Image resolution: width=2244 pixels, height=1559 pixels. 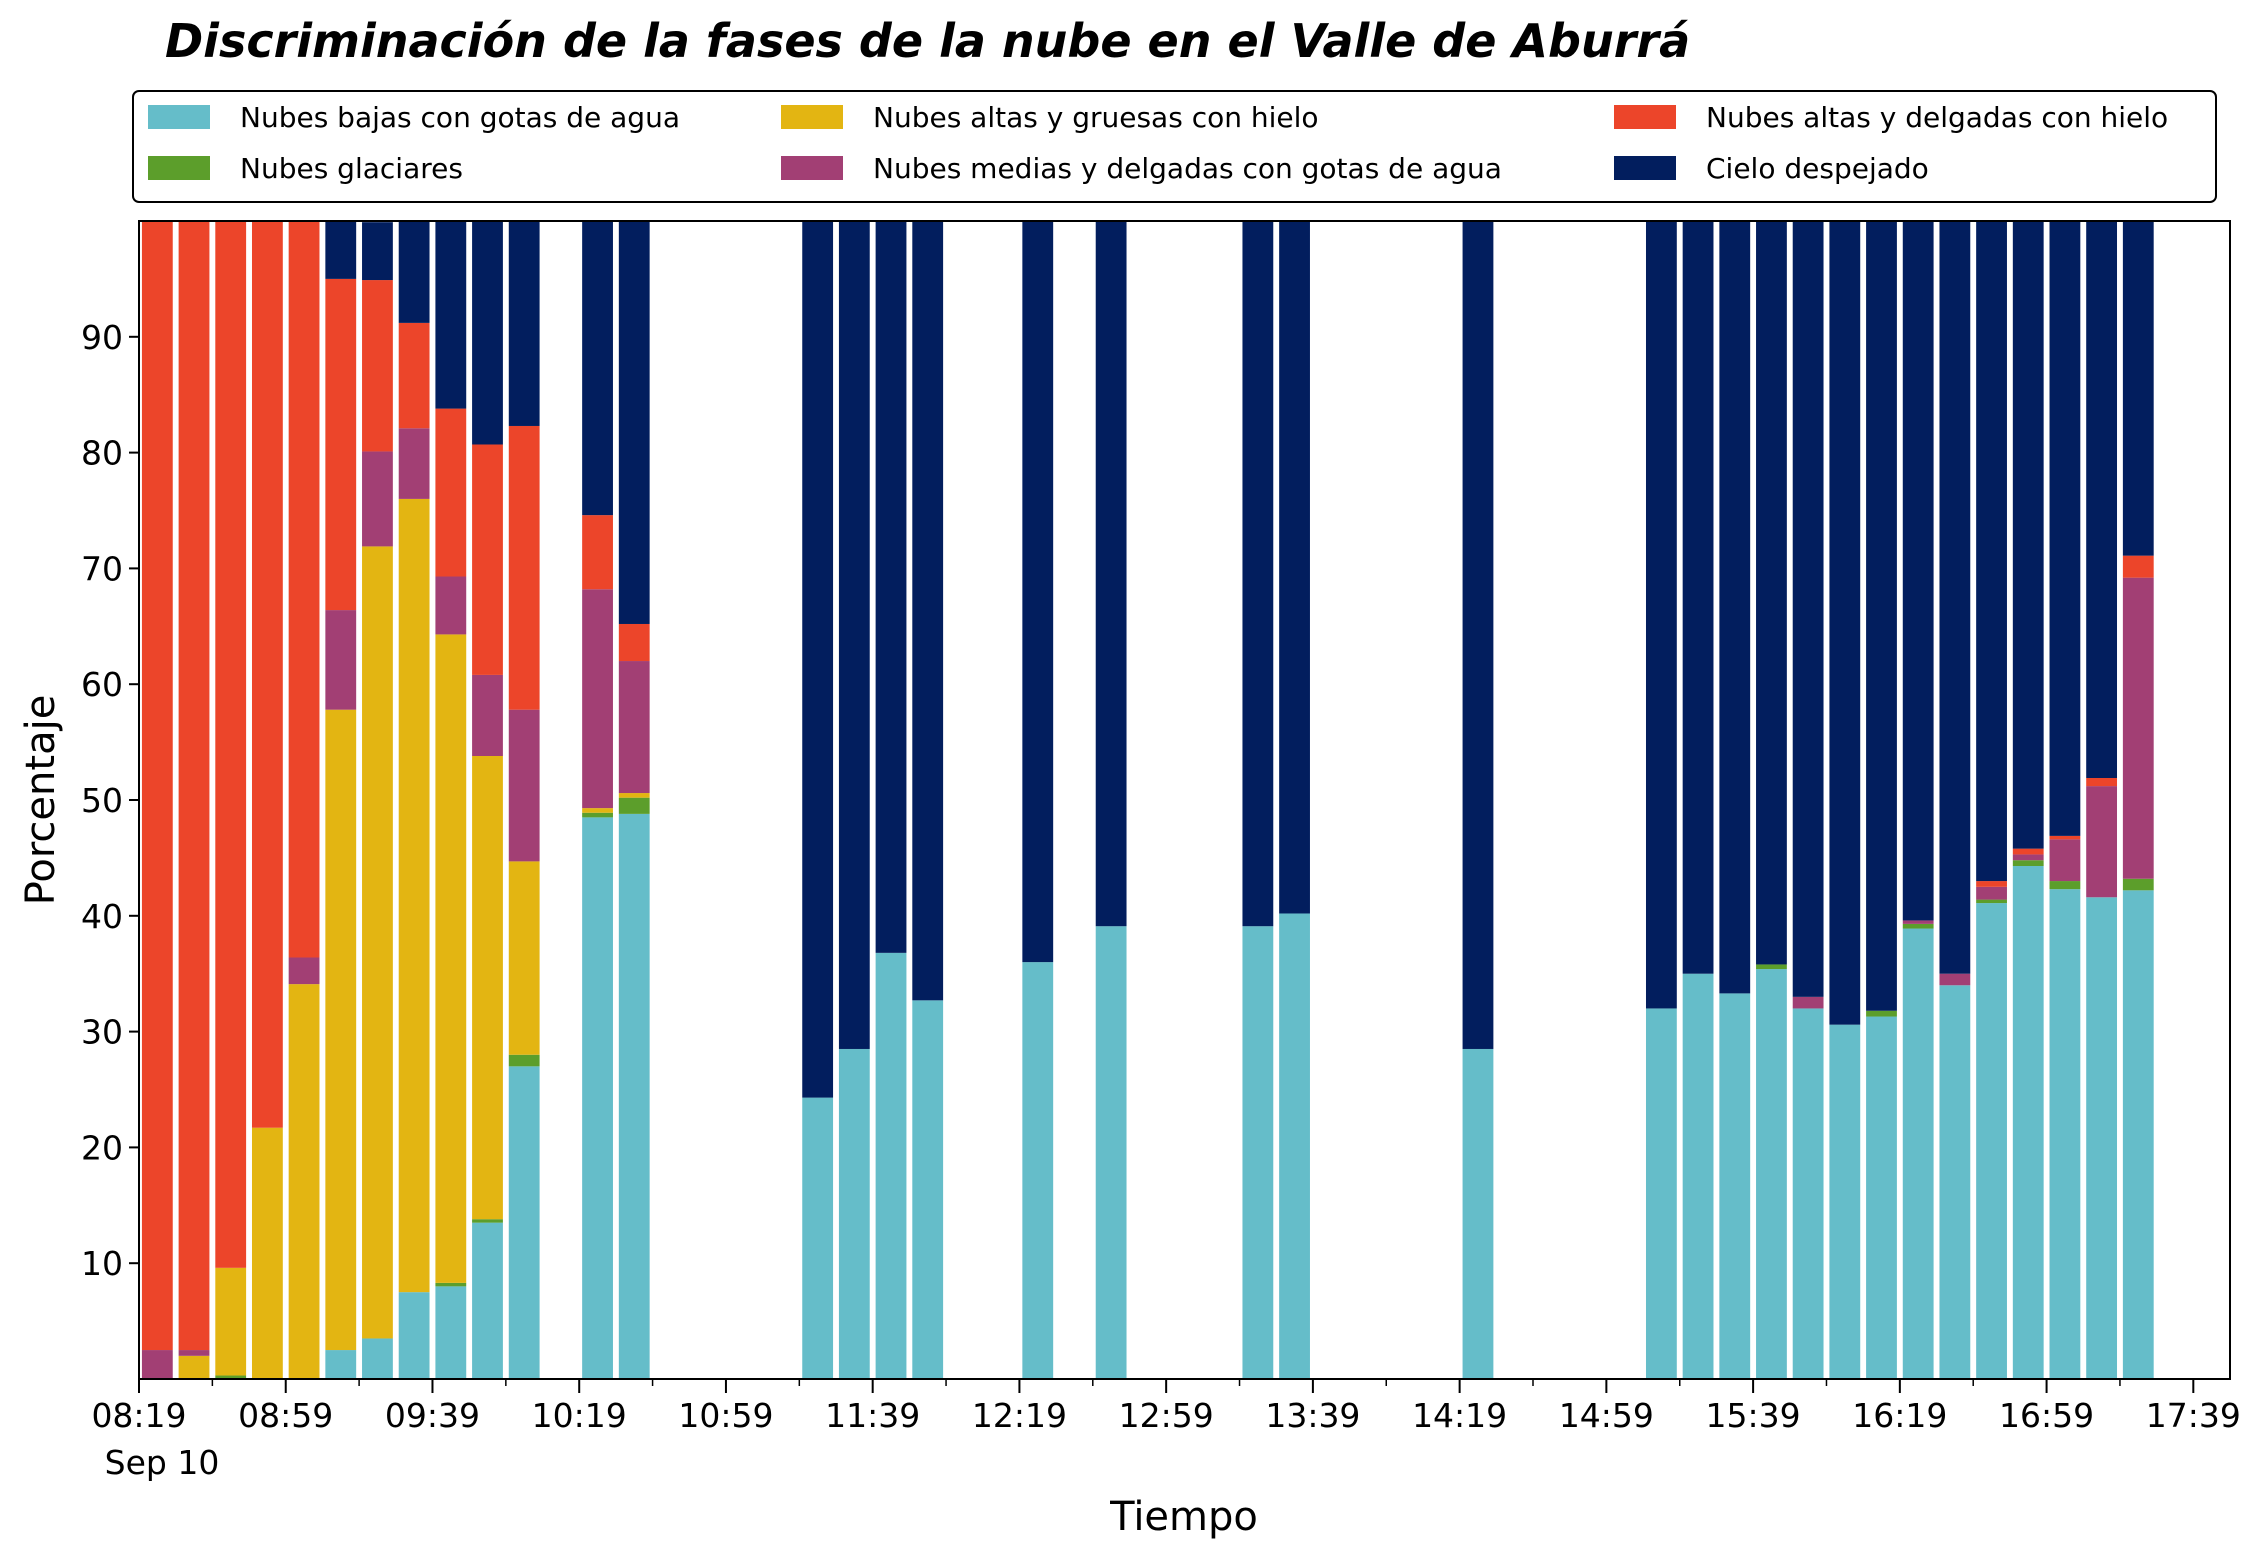 I want to click on bar-segment-1639-s3, so click(x=1991, y=893).